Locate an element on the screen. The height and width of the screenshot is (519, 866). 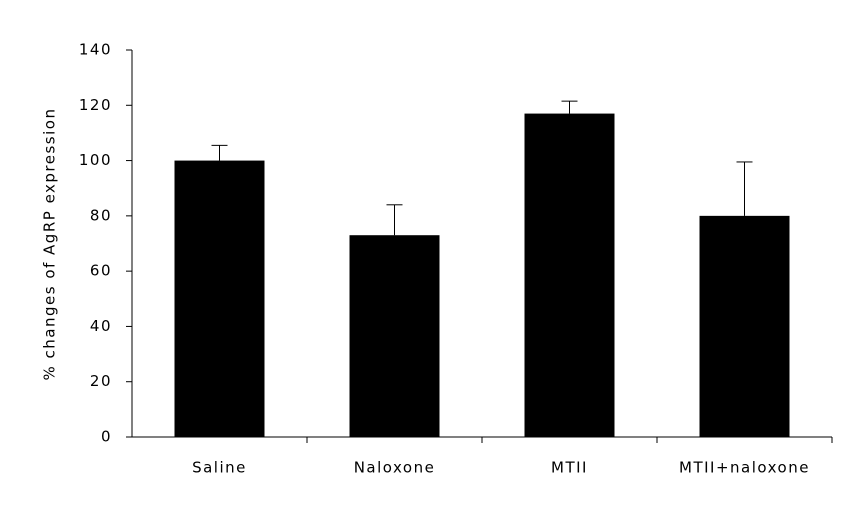
y-tick-label: 140 is located at coordinates (95, 50).